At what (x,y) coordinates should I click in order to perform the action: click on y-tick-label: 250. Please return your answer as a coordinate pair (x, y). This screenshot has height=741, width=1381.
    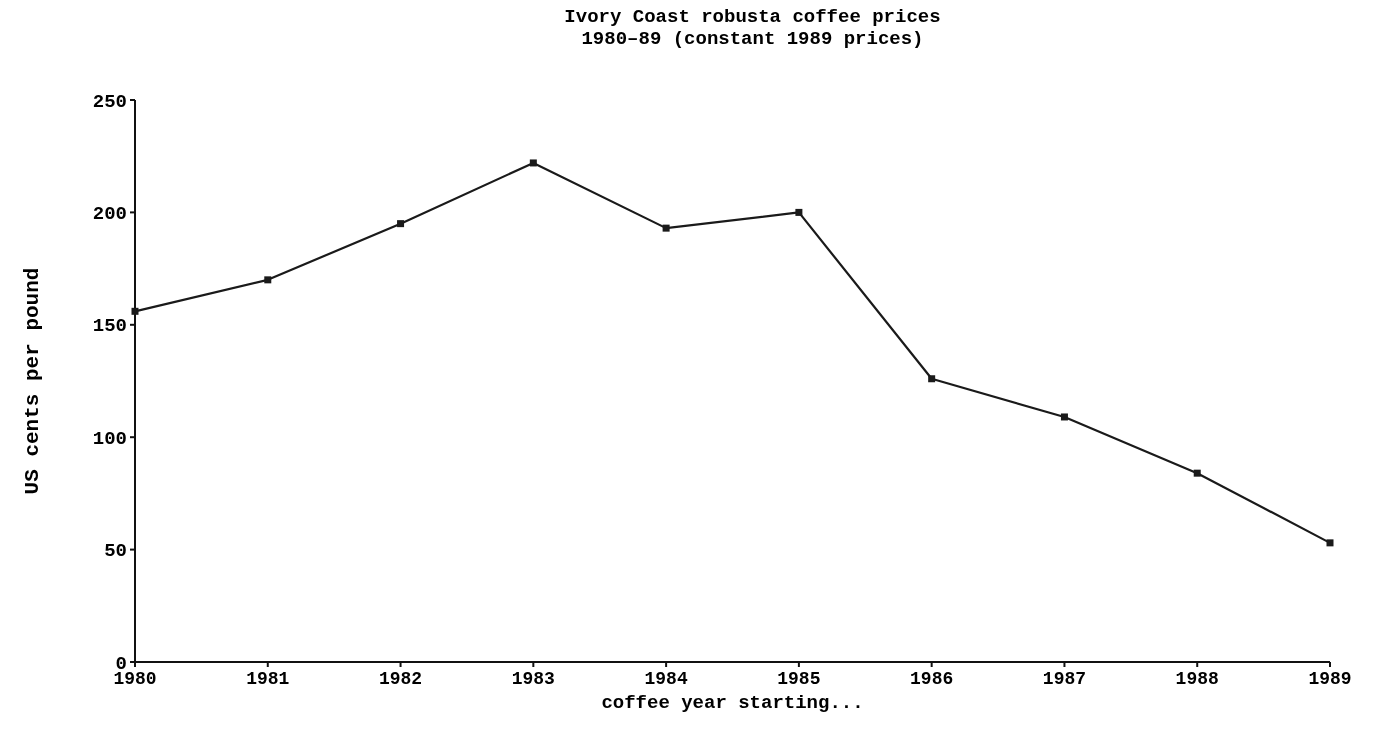
    Looking at the image, I should click on (109, 101).